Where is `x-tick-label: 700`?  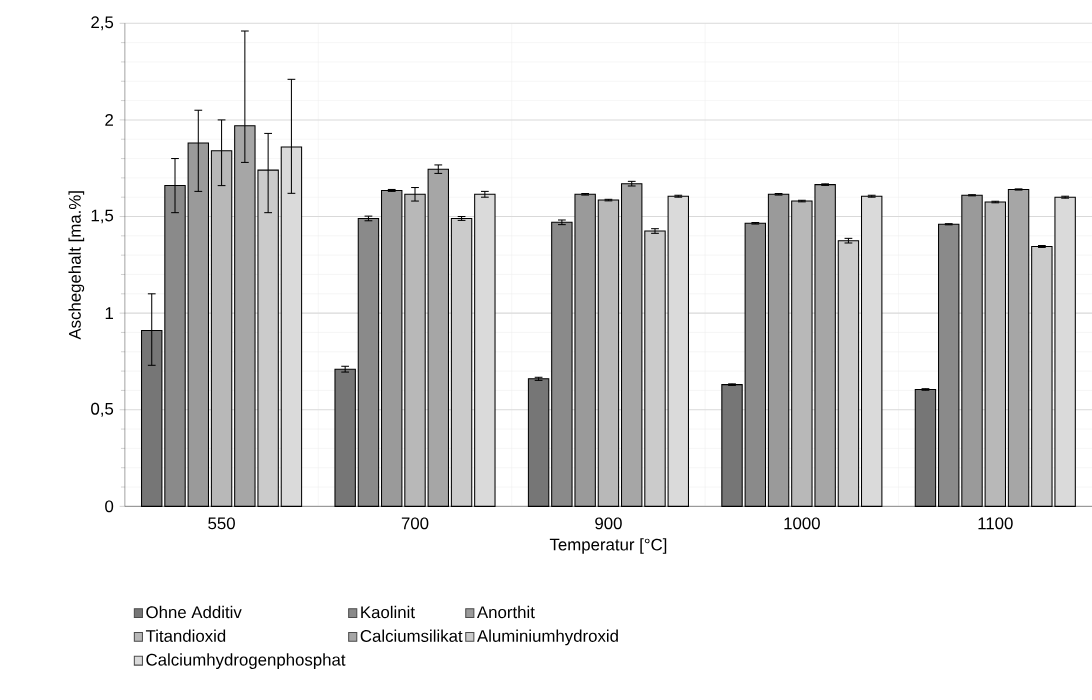
x-tick-label: 700 is located at coordinates (415, 523).